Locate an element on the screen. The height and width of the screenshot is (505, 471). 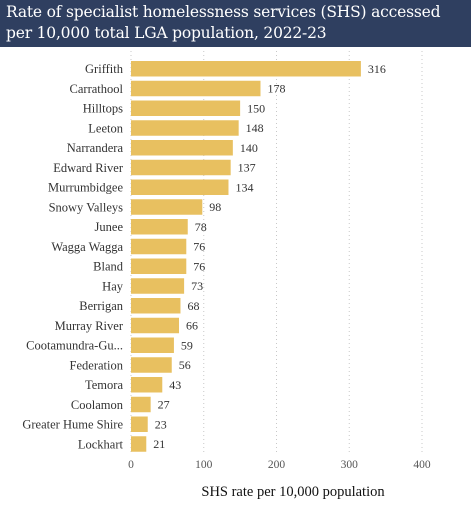
category-label: Leeton is located at coordinates (105, 128).